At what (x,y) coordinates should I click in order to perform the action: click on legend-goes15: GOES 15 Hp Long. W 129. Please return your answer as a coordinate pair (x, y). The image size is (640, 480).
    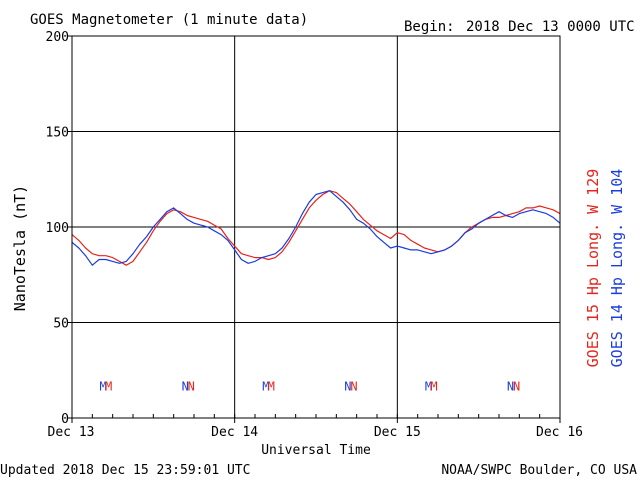
    Looking at the image, I should click on (593, 268).